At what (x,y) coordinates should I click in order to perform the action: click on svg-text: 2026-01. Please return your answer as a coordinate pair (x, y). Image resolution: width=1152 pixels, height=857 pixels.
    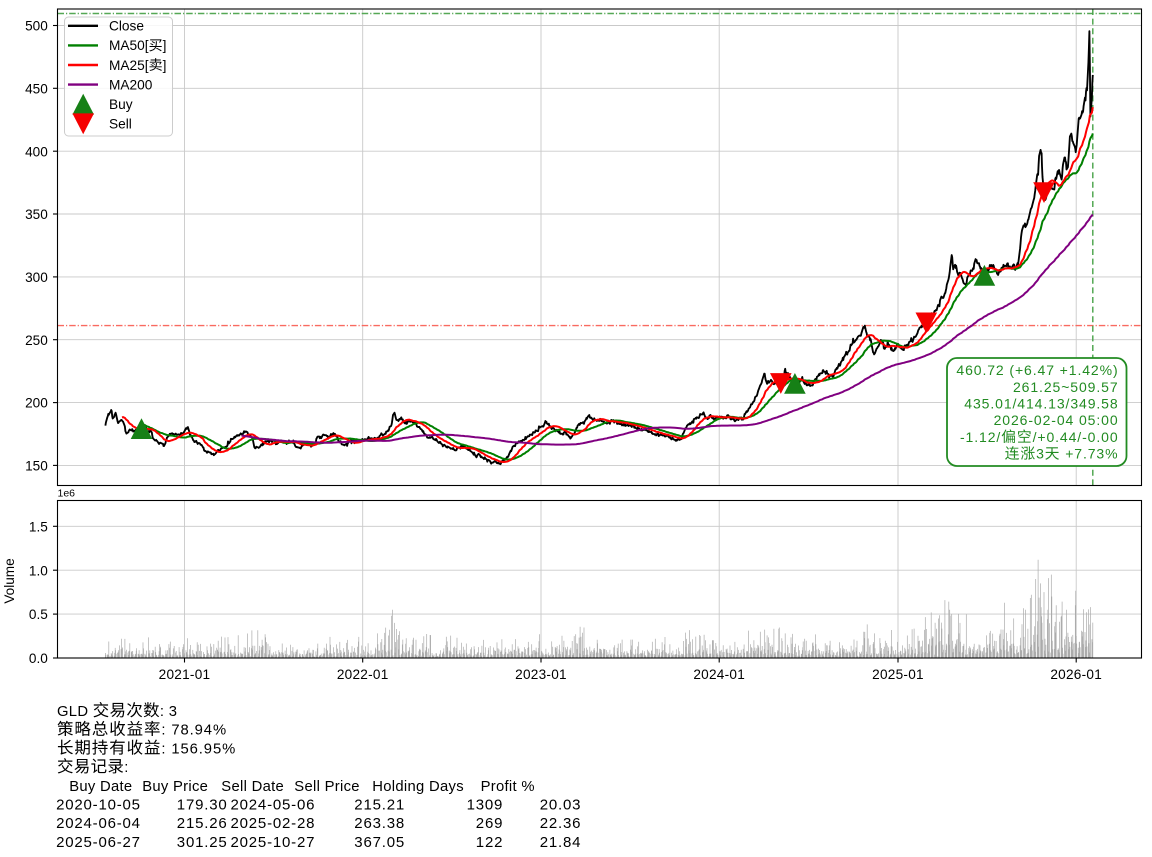
    Looking at the image, I should click on (1076, 674).